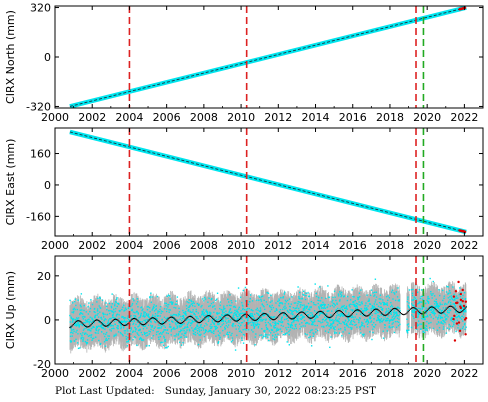  Describe the element at coordinates (40, 8) in the screenshot. I see `y-tick-label: 320` at that location.